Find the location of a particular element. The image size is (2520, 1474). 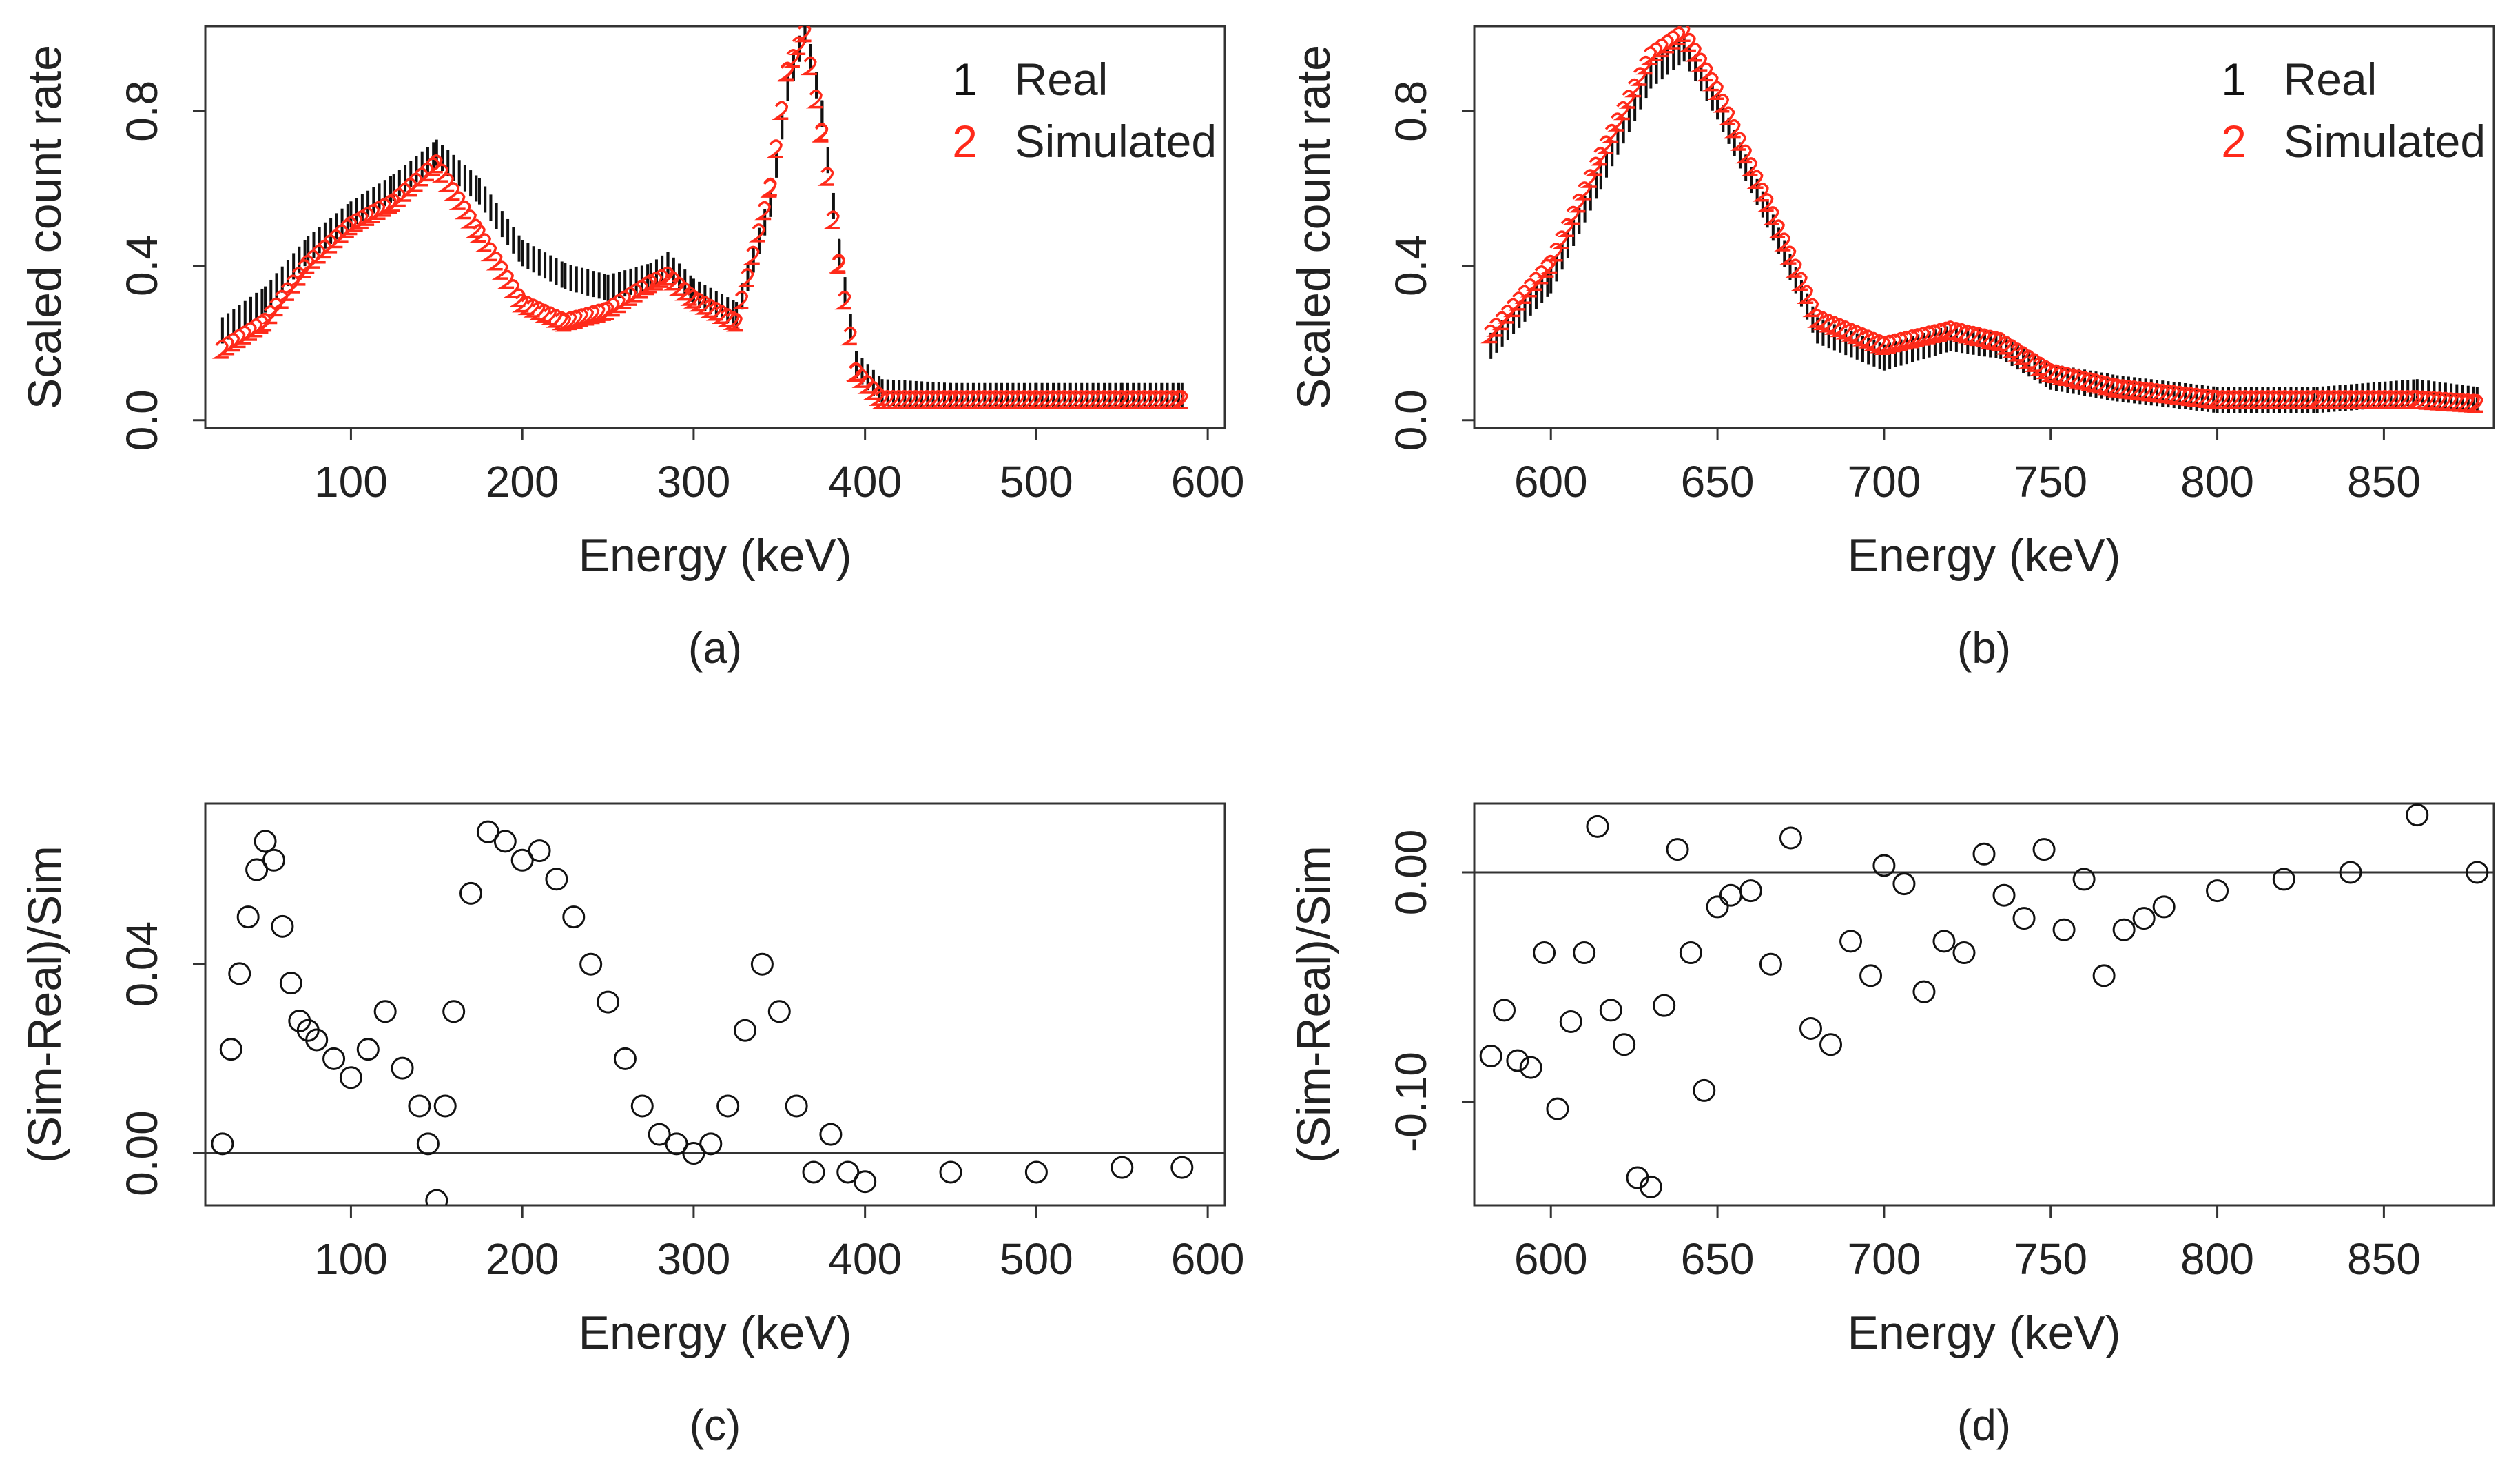

x-tick-label: 750 is located at coordinates (2050, 1259).